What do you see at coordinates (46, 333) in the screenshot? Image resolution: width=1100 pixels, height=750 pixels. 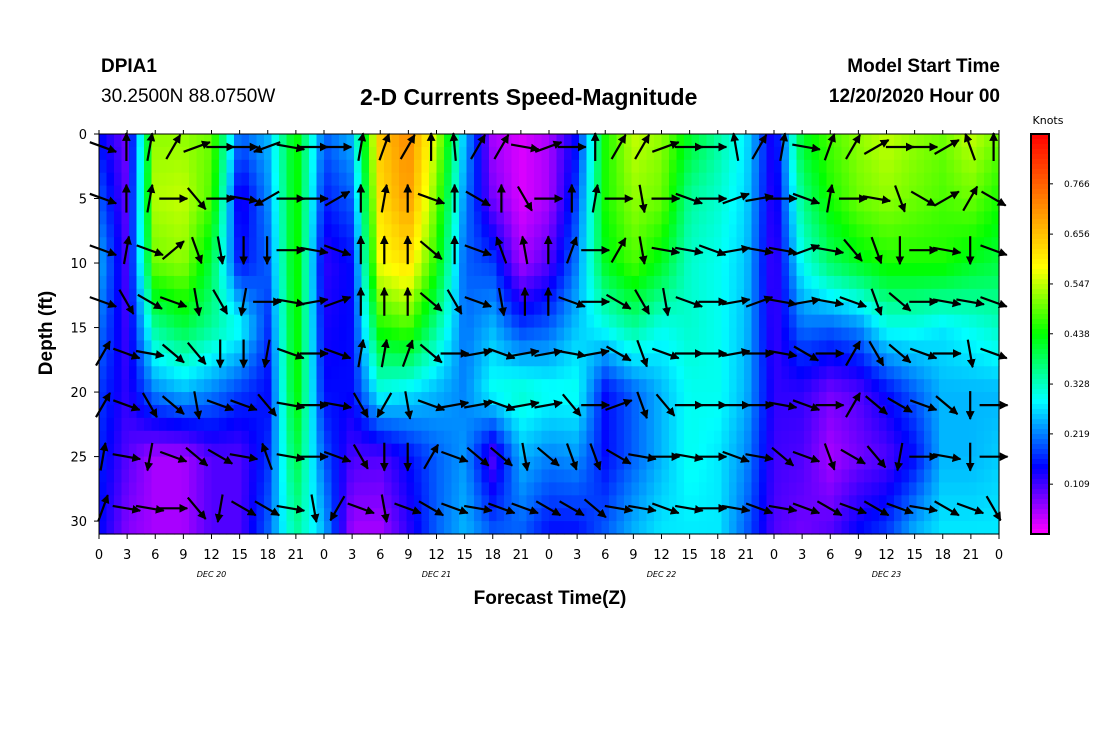 I see `y-axis-title: Depth (ft)` at bounding box center [46, 333].